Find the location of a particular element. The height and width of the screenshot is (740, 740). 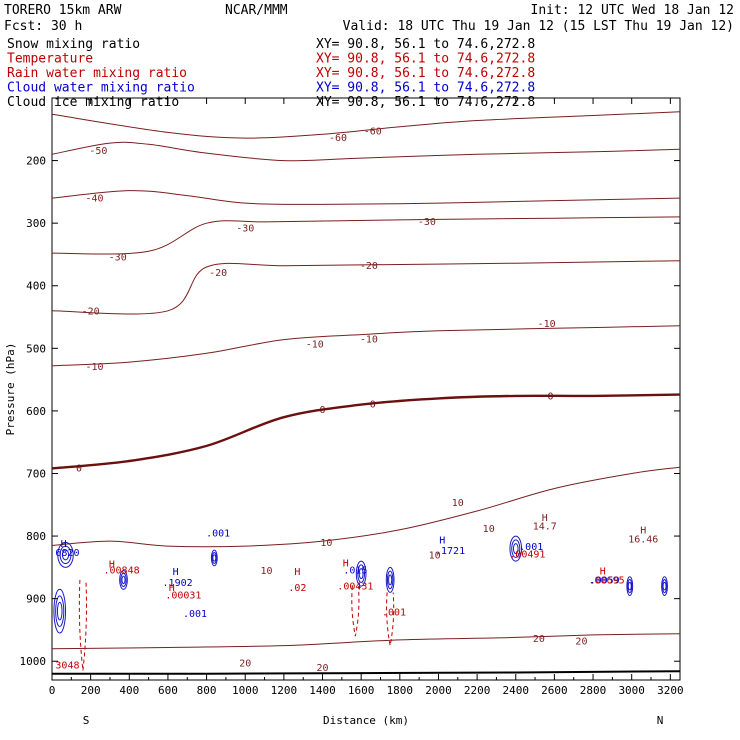

x-tick-label: 2800 is located at coordinates (593, 690).